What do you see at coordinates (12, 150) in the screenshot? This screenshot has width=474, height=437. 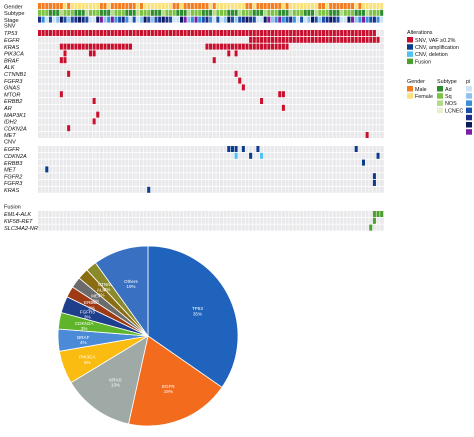 I see `gene-label-egfr: EGFR` at bounding box center [12, 150].